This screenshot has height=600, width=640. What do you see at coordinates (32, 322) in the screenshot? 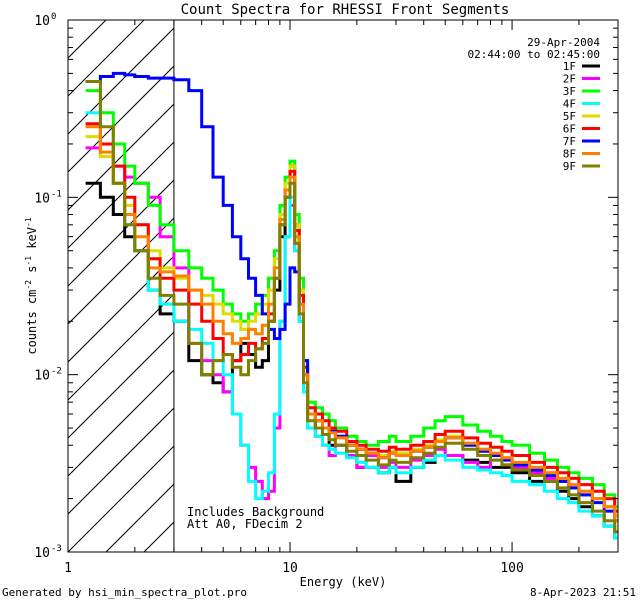
I see `y-label-part1: counts cm` at bounding box center [32, 322].